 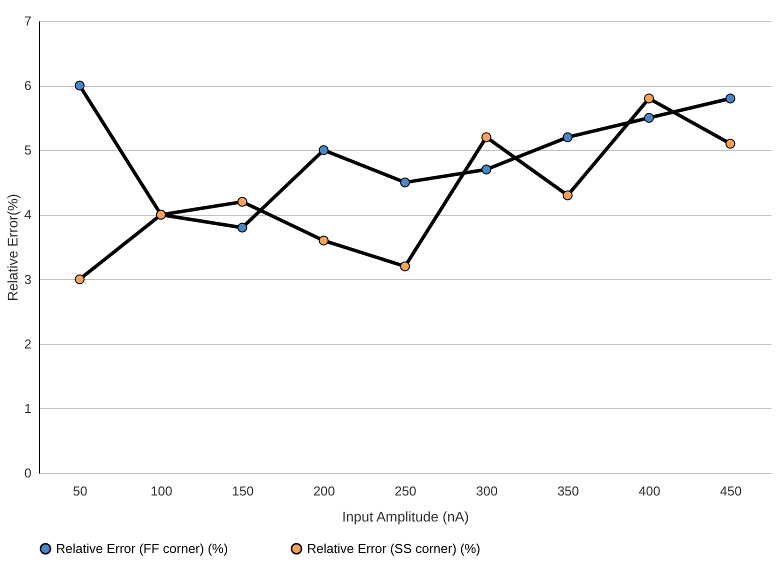 I want to click on x-tick-label: 400, so click(x=649, y=491).